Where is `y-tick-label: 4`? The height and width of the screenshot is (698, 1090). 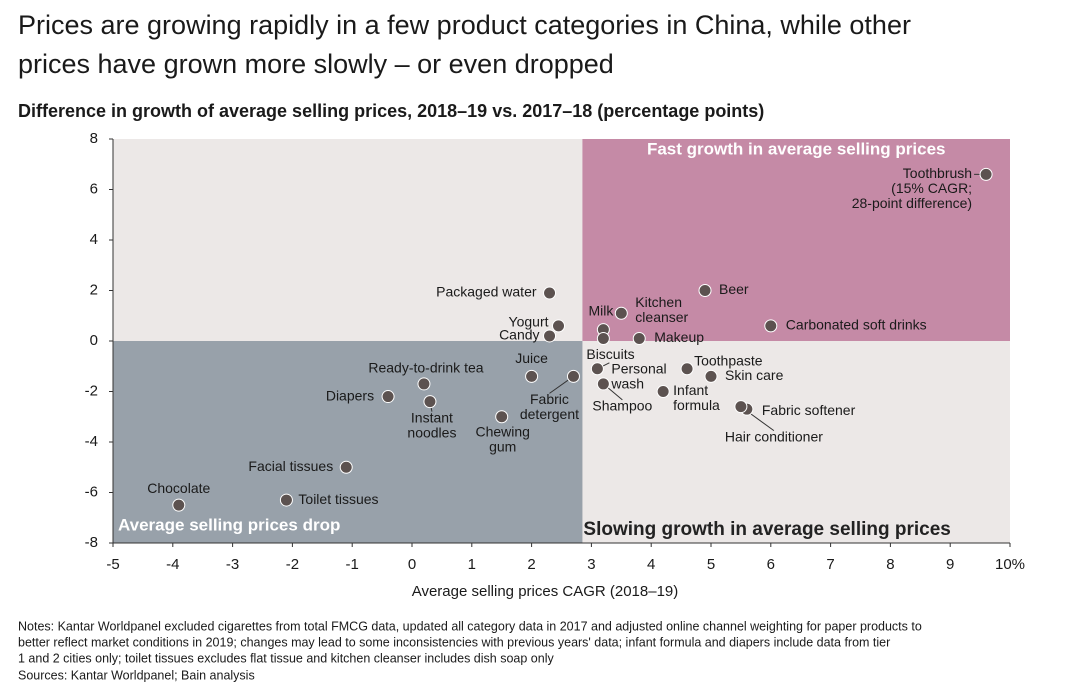 y-tick-label: 4 is located at coordinates (94, 239).